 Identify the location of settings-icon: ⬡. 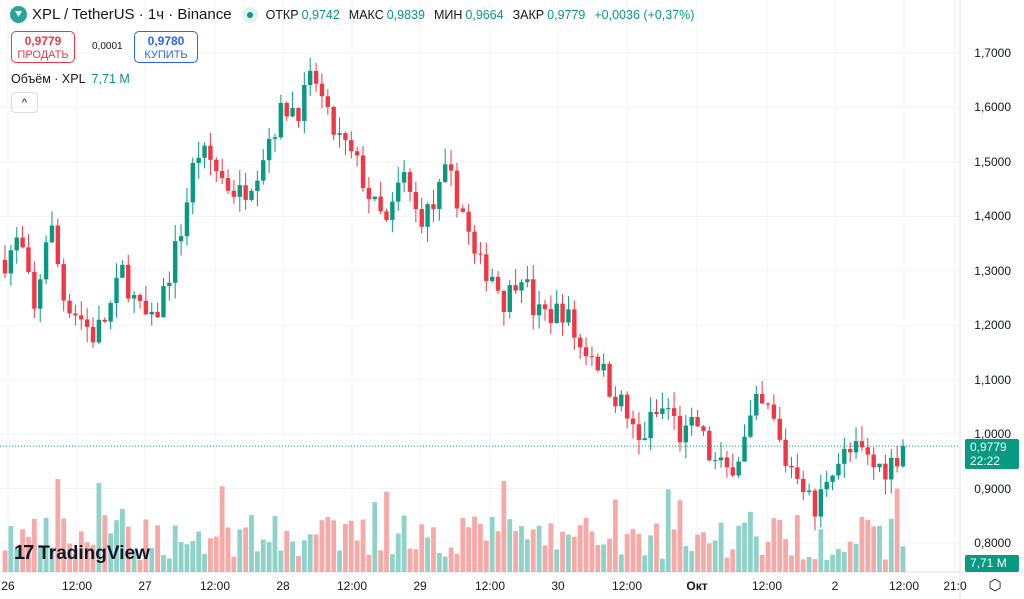
(995, 585).